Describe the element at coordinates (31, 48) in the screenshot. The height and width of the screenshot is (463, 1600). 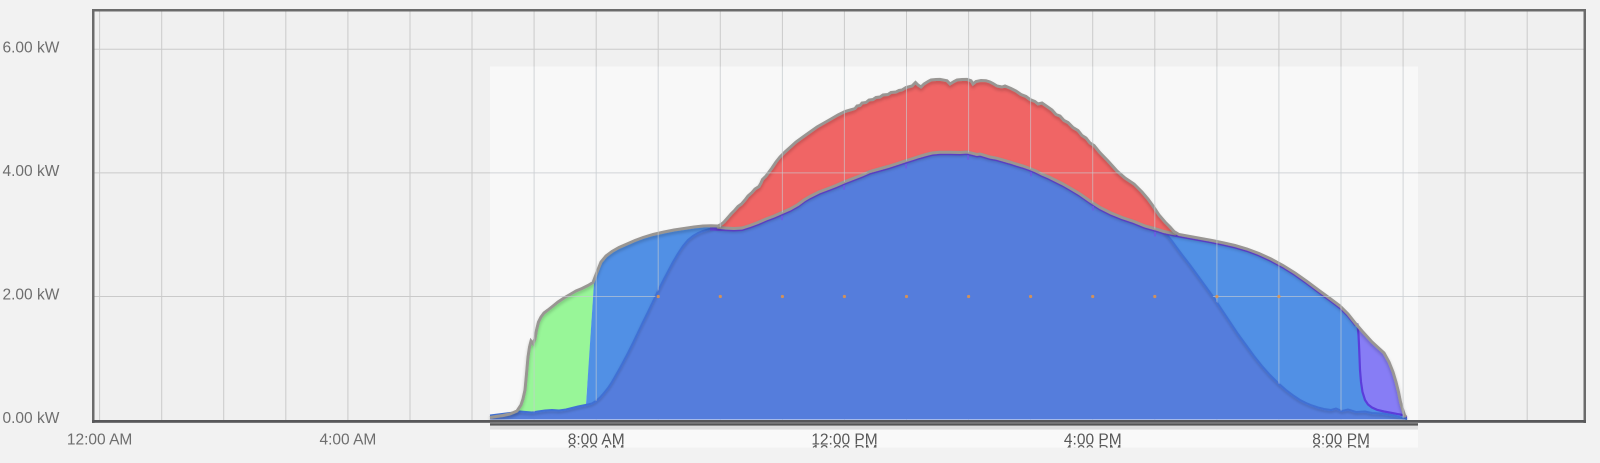
I see `svg-text: 6.00 kW` at that location.